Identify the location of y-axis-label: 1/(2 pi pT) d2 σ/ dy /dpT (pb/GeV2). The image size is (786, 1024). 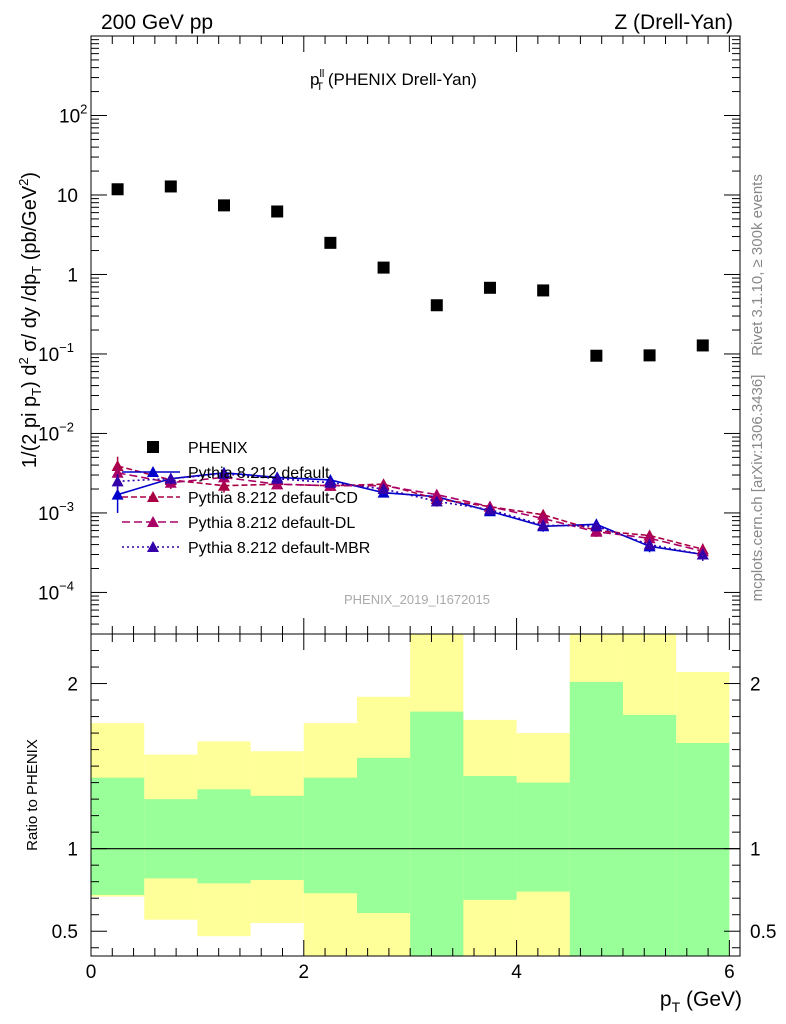
(30, 320).